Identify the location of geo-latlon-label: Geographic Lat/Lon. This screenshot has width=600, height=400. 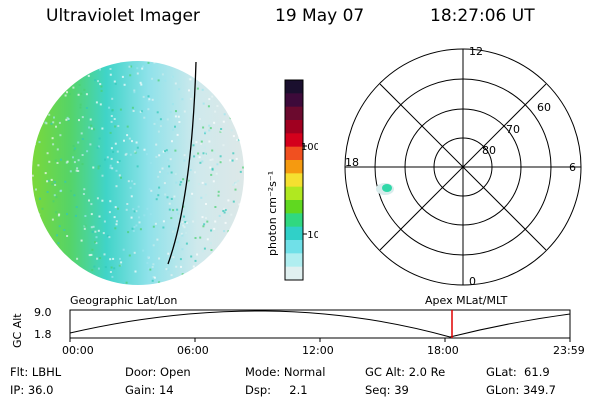
(124, 300).